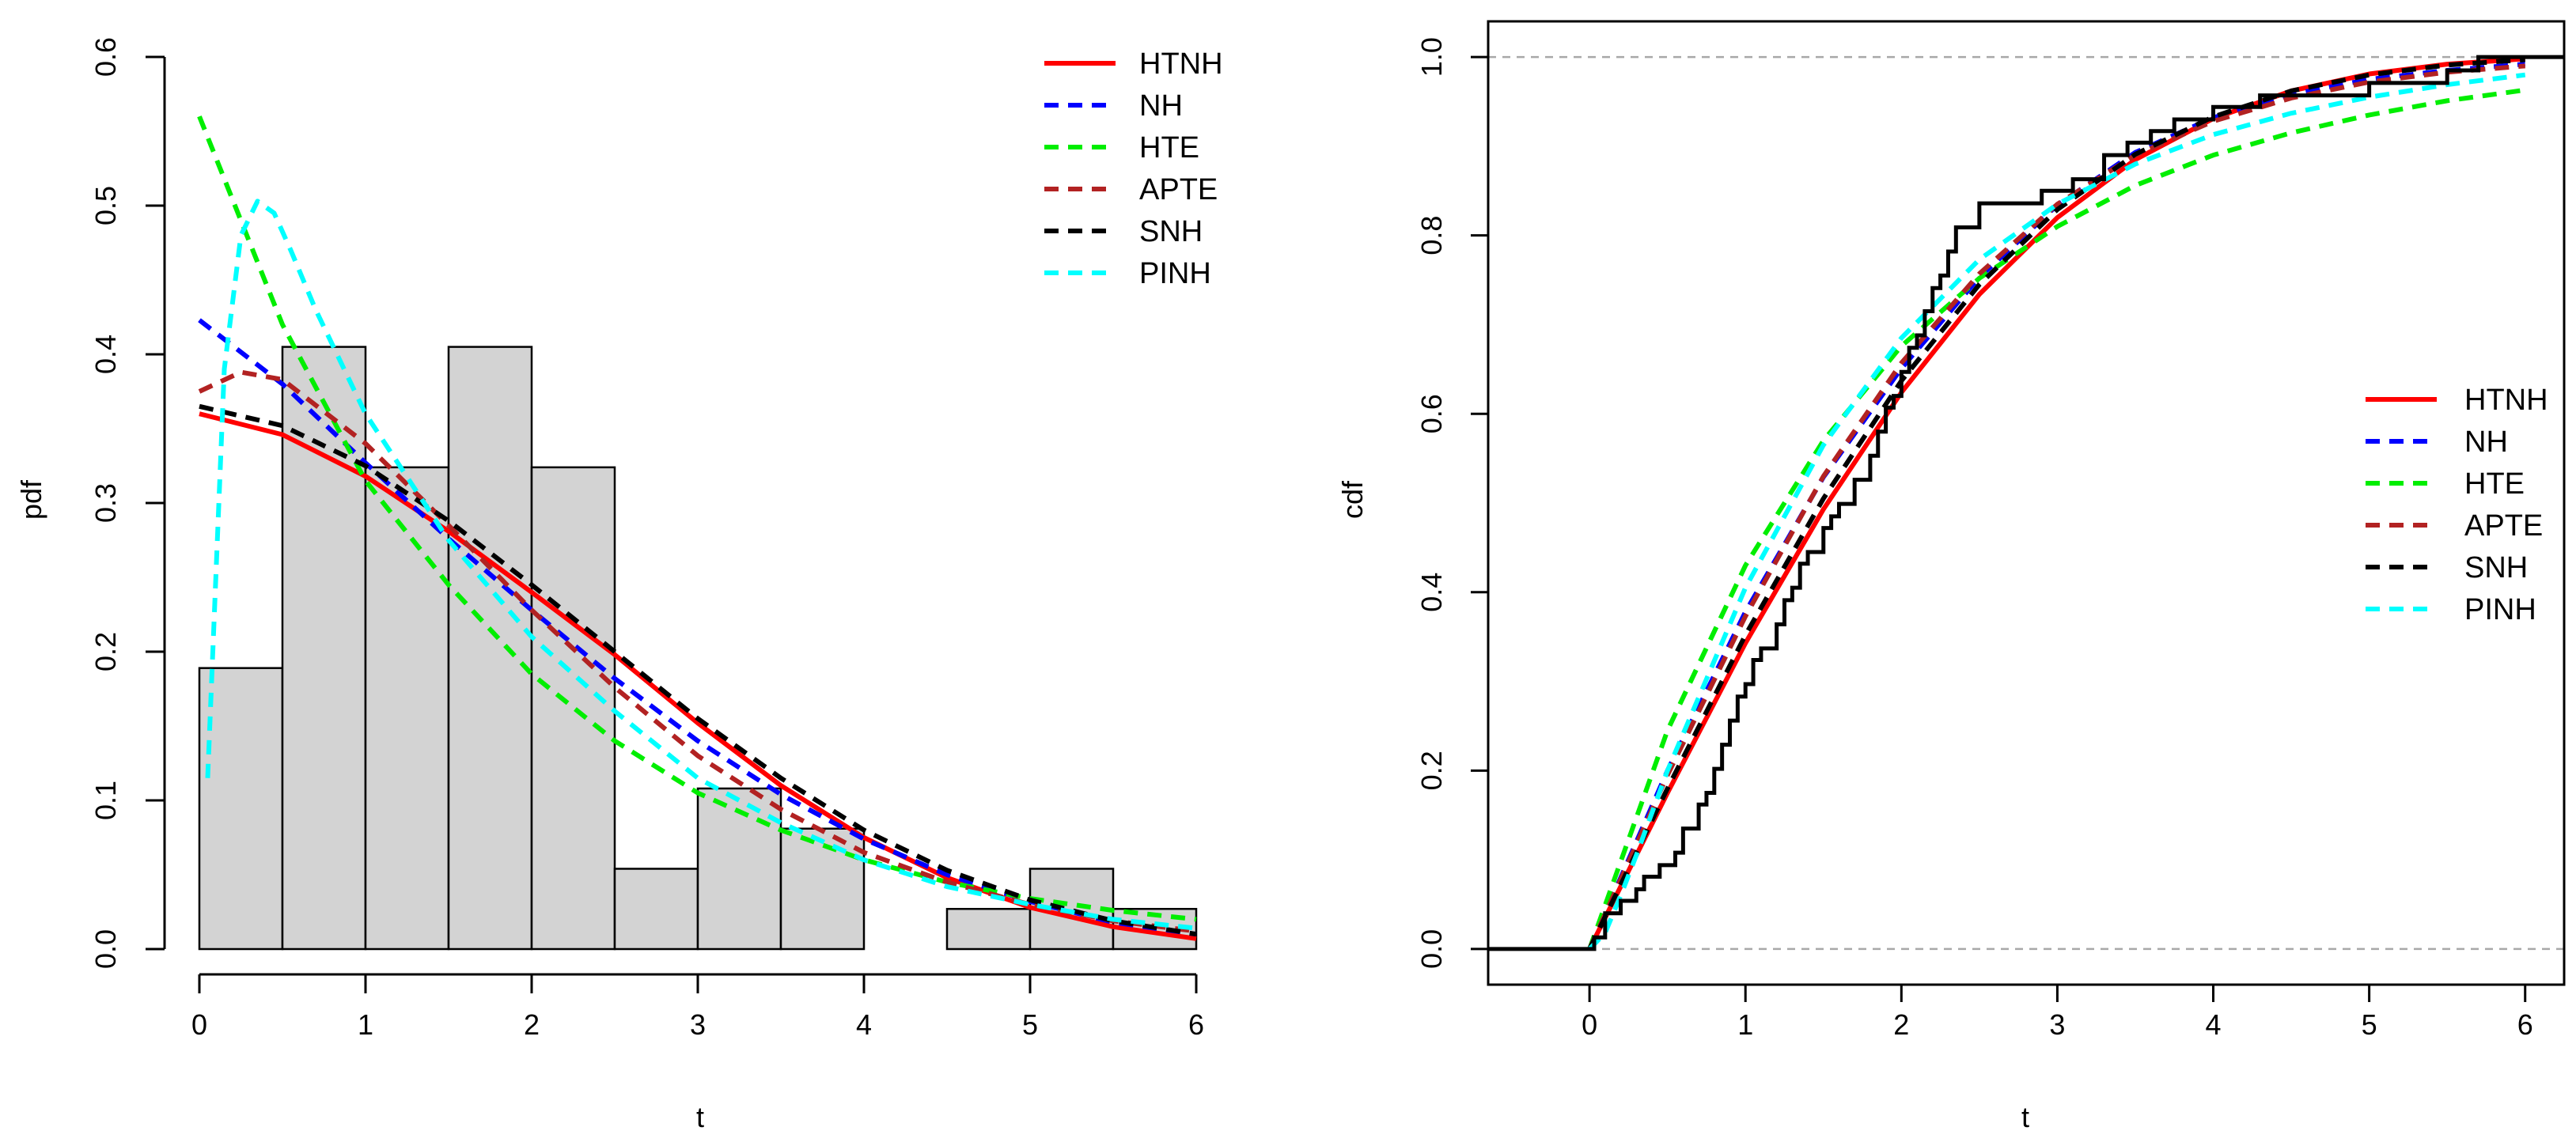 The width and height of the screenshot is (2576, 1146). Describe the element at coordinates (105, 949) in the screenshot. I see `pdf-y-tick-label: 0.0` at that location.